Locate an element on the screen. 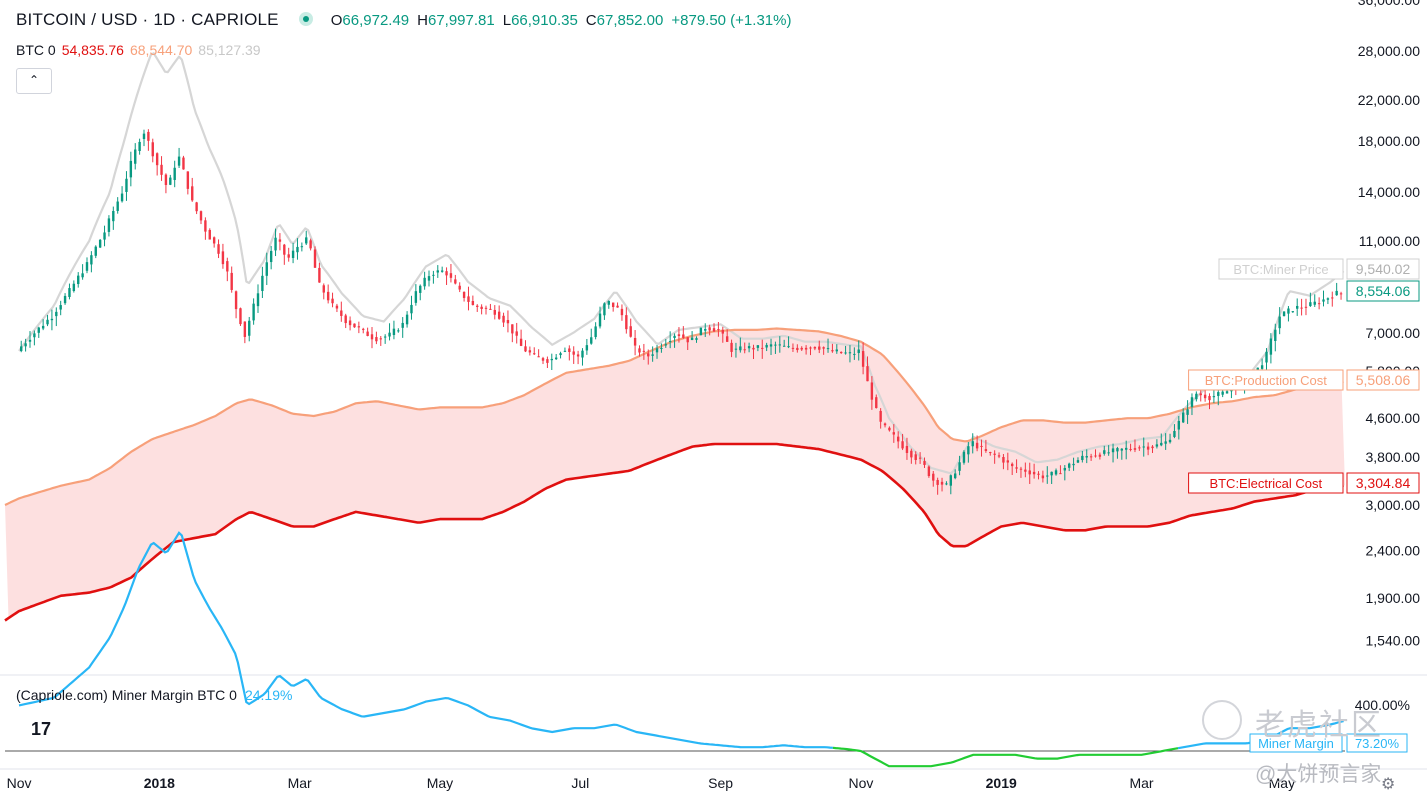 The image size is (1427, 802). indicator-legend-bottom: (Capriole.com) Miner Margin BTC 0 24.19% is located at coordinates (154, 695).